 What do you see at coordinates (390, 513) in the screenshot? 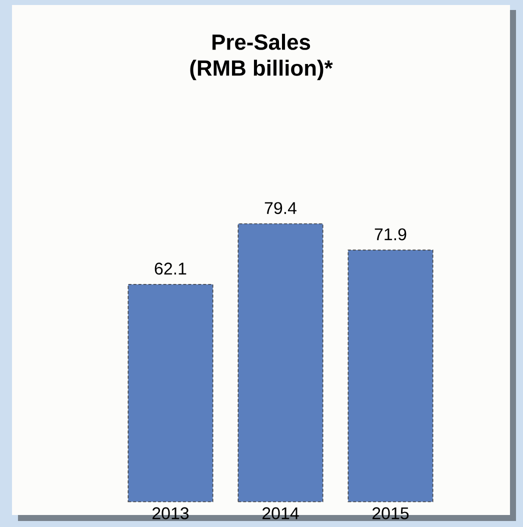
I see `x-tick-label: 2015` at bounding box center [390, 513].